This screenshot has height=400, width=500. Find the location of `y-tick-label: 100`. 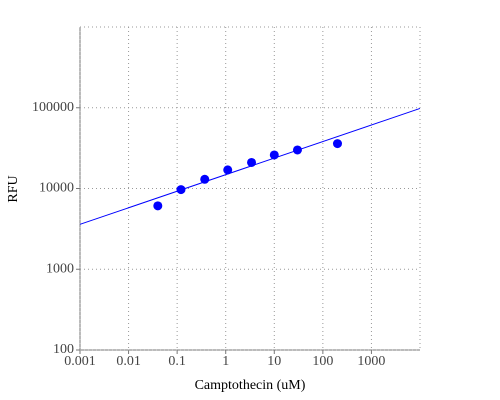

y-tick-label: 100 is located at coordinates (63, 349).